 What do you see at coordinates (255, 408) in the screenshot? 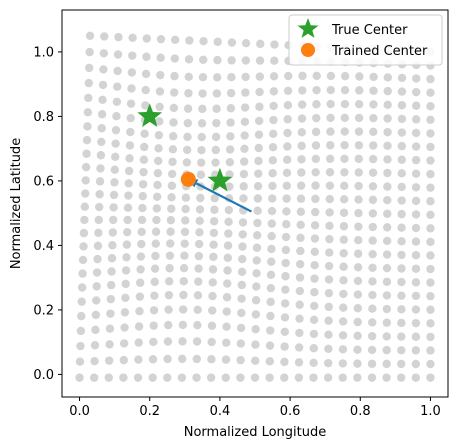
I see `x-ticks: 0.0 0.2 0.4 0.6 0.8 1.0` at bounding box center [255, 408].